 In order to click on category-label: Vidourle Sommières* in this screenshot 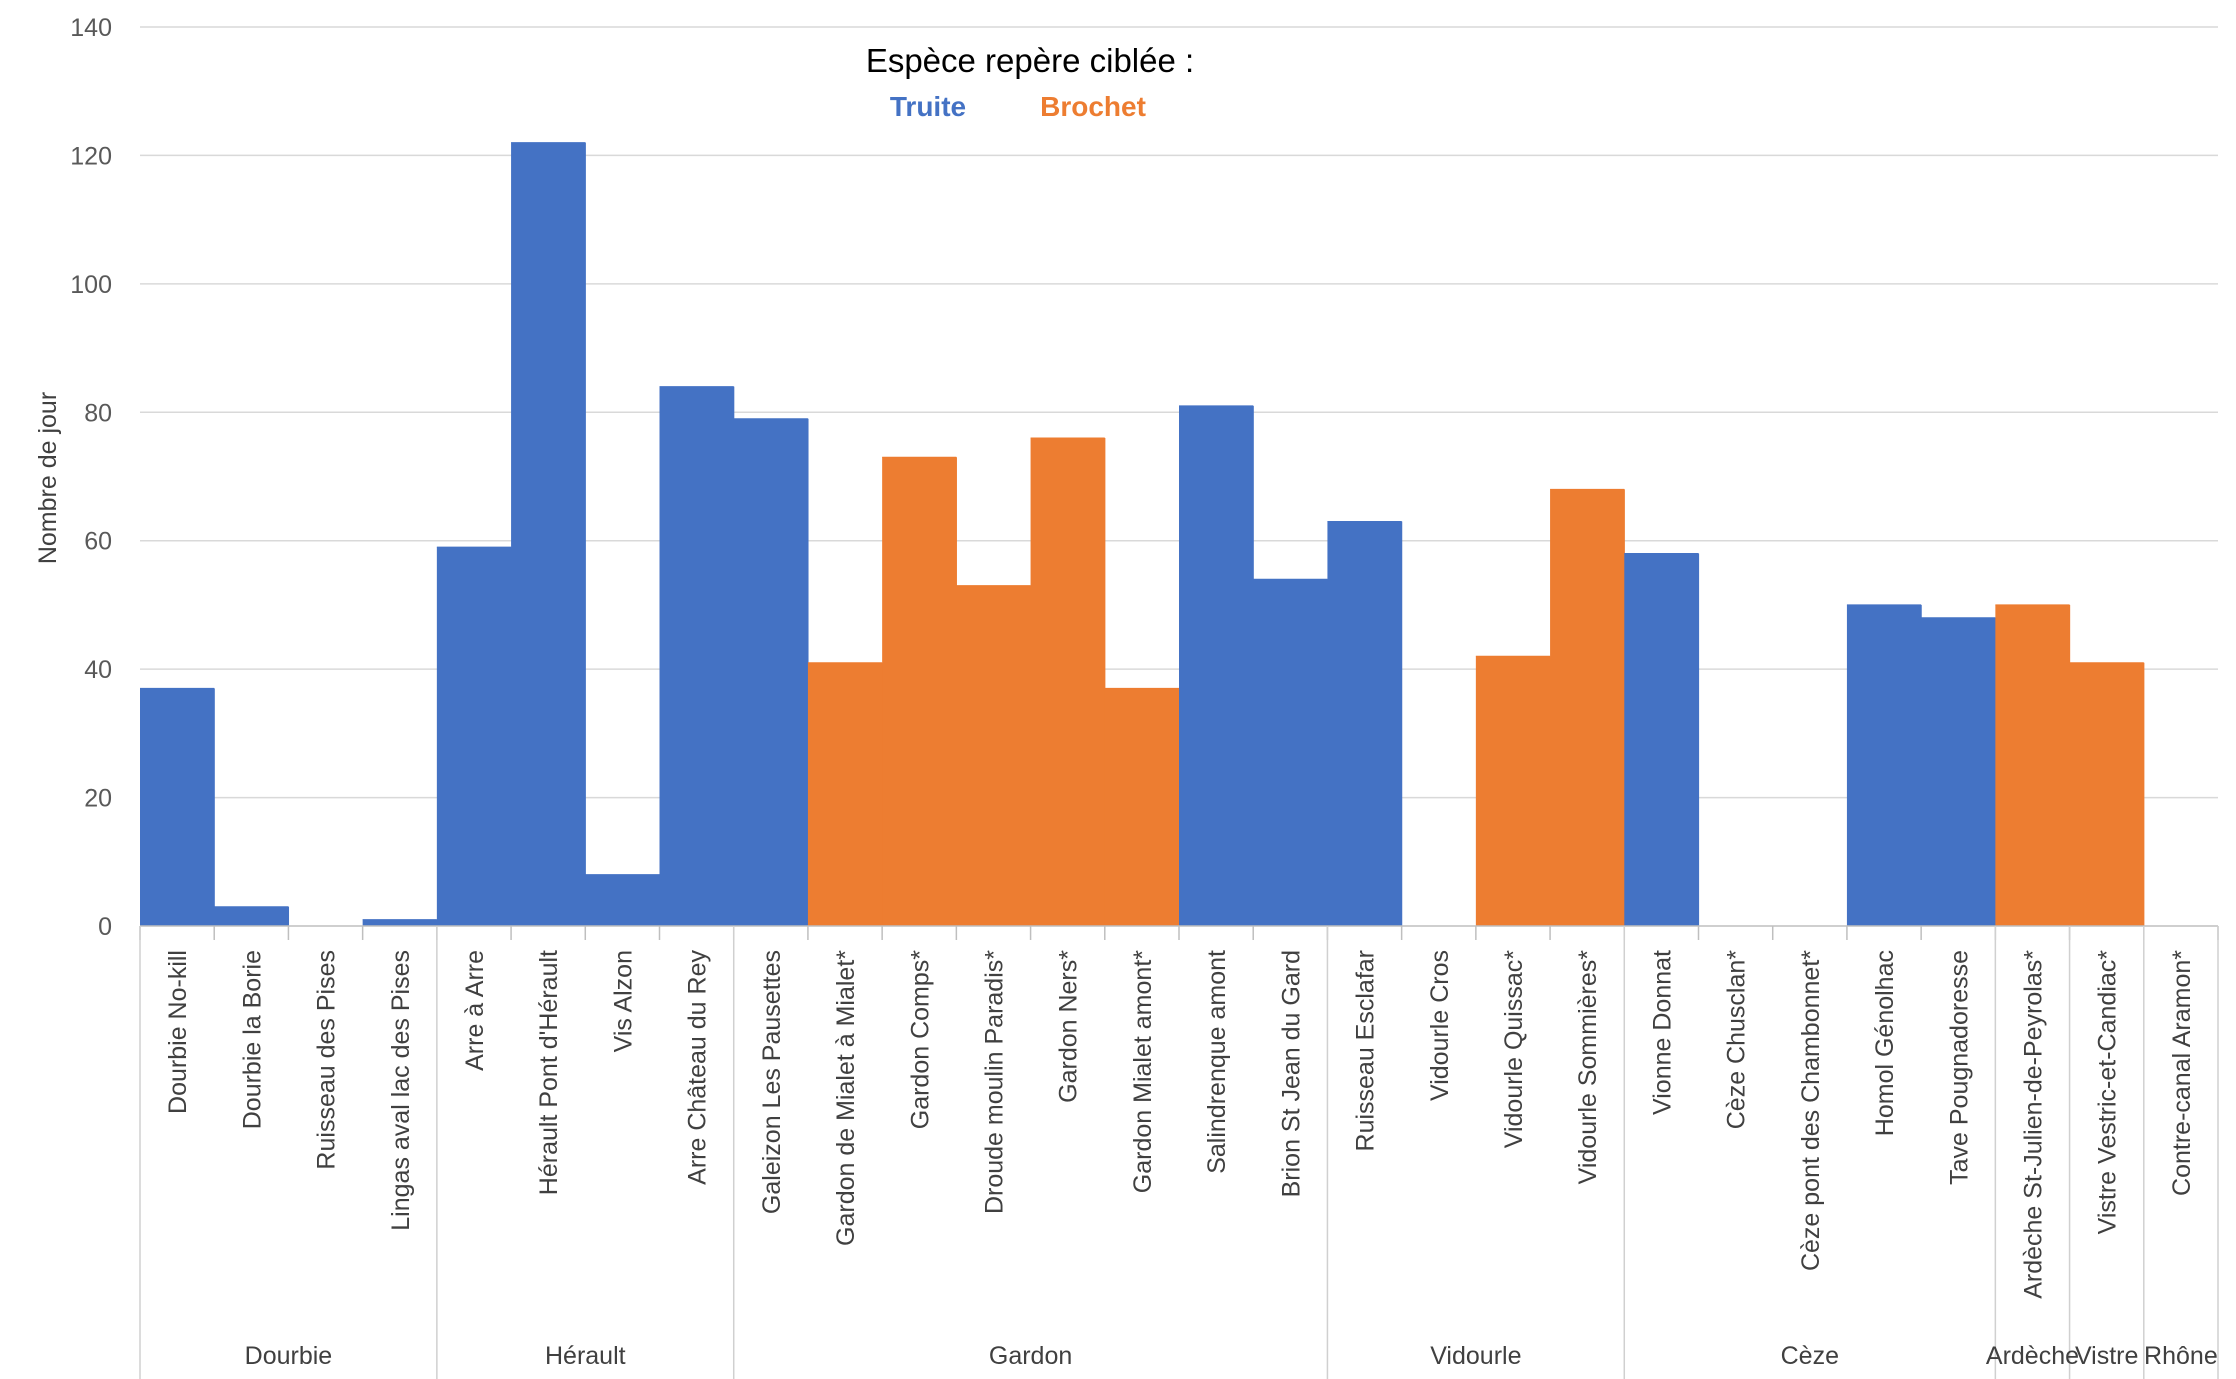, I will do `click(1588, 1067)`.